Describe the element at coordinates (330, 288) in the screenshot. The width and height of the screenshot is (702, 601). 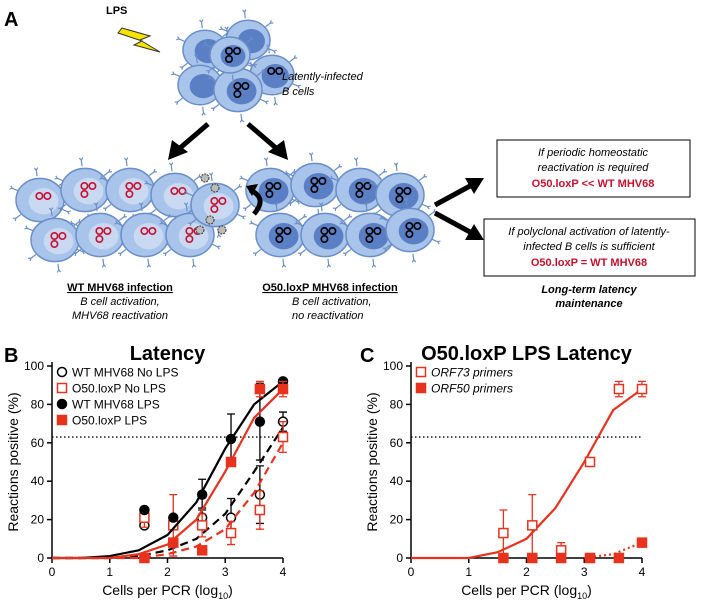
I see `mut-title: O50.loxP MHV68 infection` at that location.